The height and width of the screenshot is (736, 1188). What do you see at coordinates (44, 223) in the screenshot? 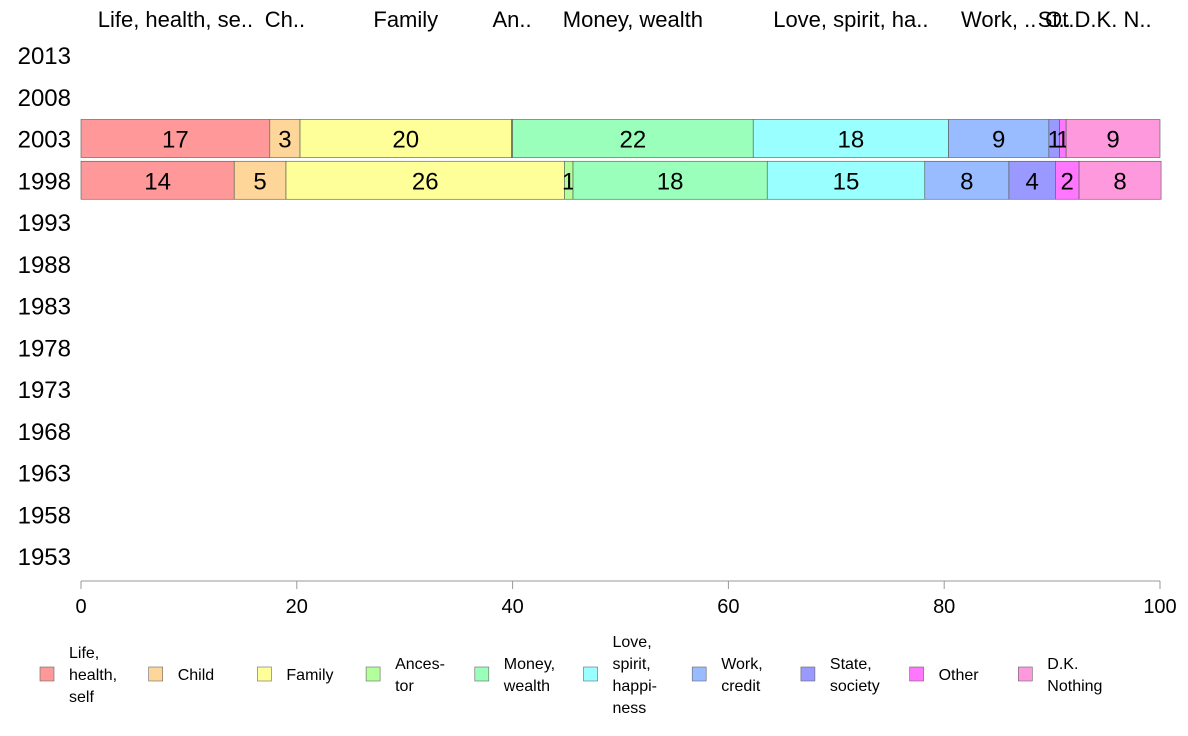
I see `year-label: 1993` at bounding box center [44, 223].